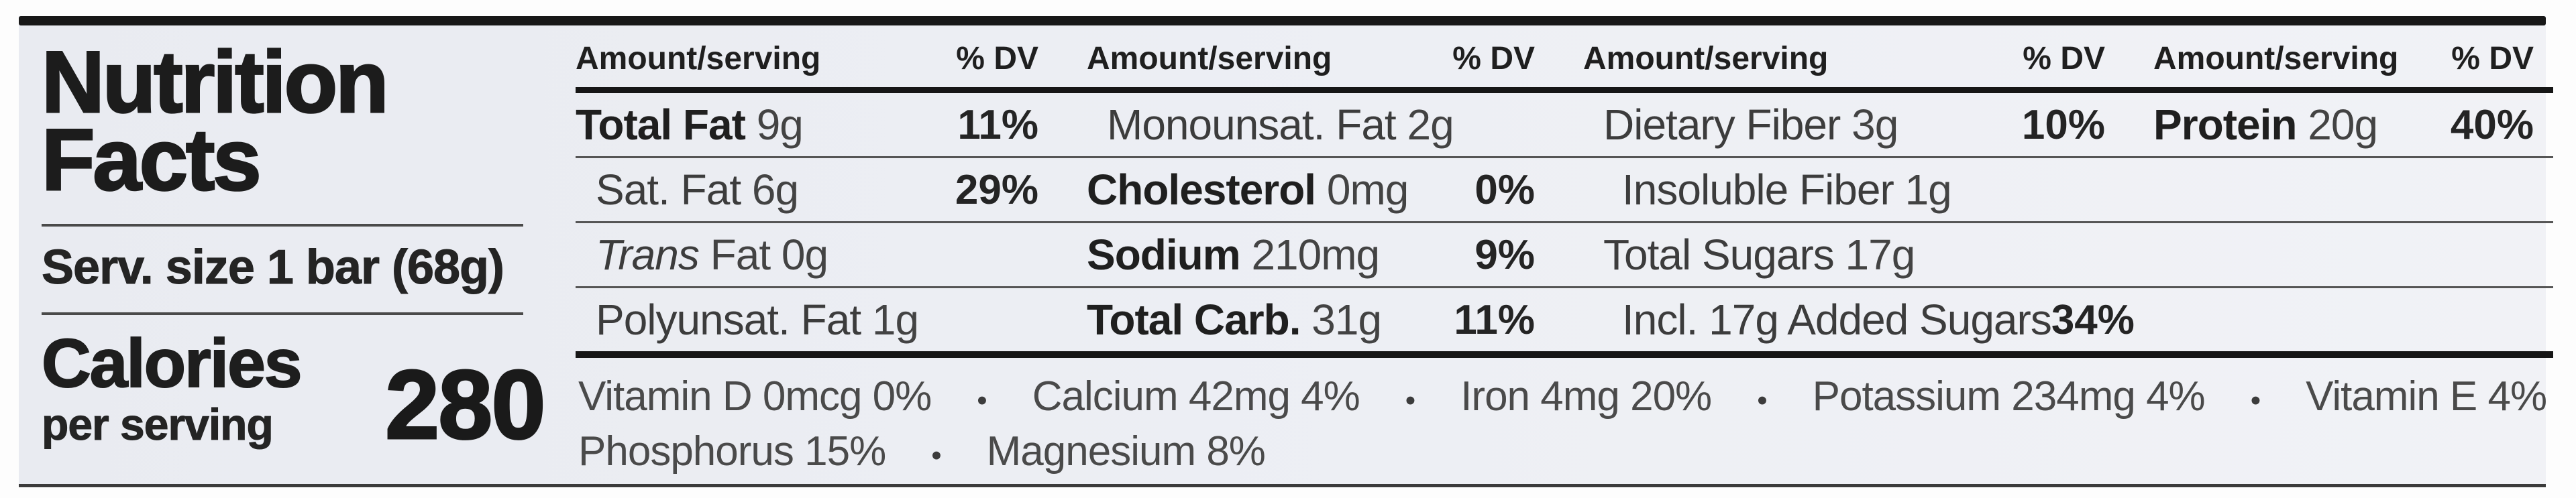 Image resolution: width=2576 pixels, height=498 pixels. What do you see at coordinates (1346, 320) in the screenshot?
I see `nutrient-amount: 31g` at bounding box center [1346, 320].